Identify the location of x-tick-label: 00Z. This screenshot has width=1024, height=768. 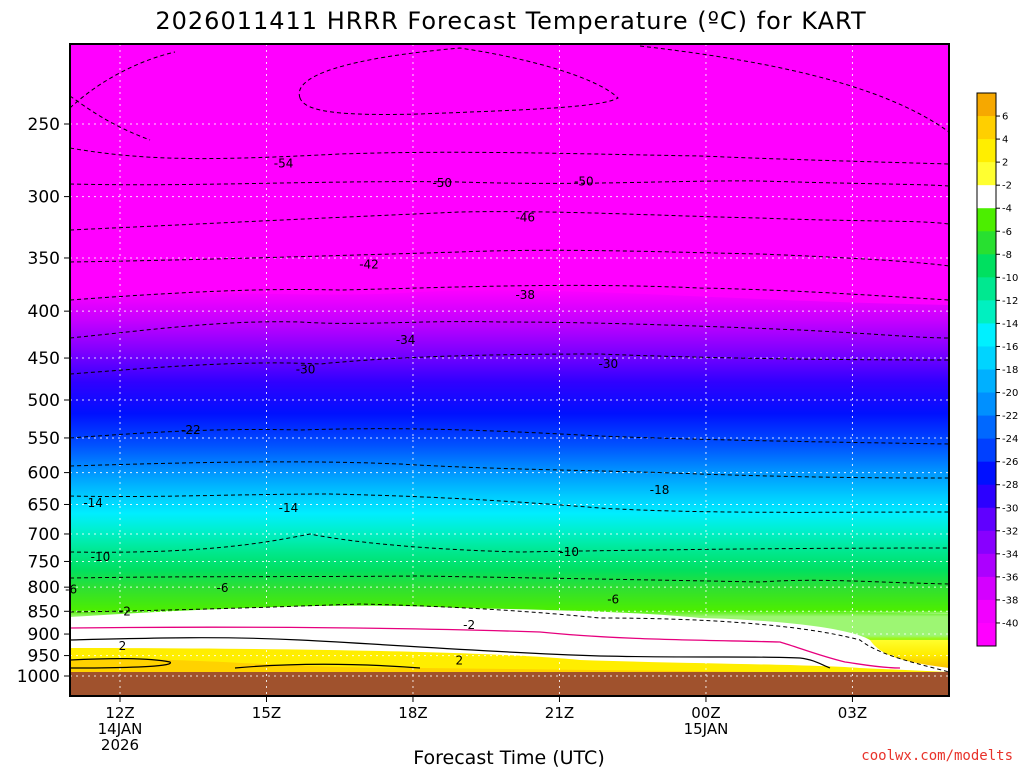
(705, 713).